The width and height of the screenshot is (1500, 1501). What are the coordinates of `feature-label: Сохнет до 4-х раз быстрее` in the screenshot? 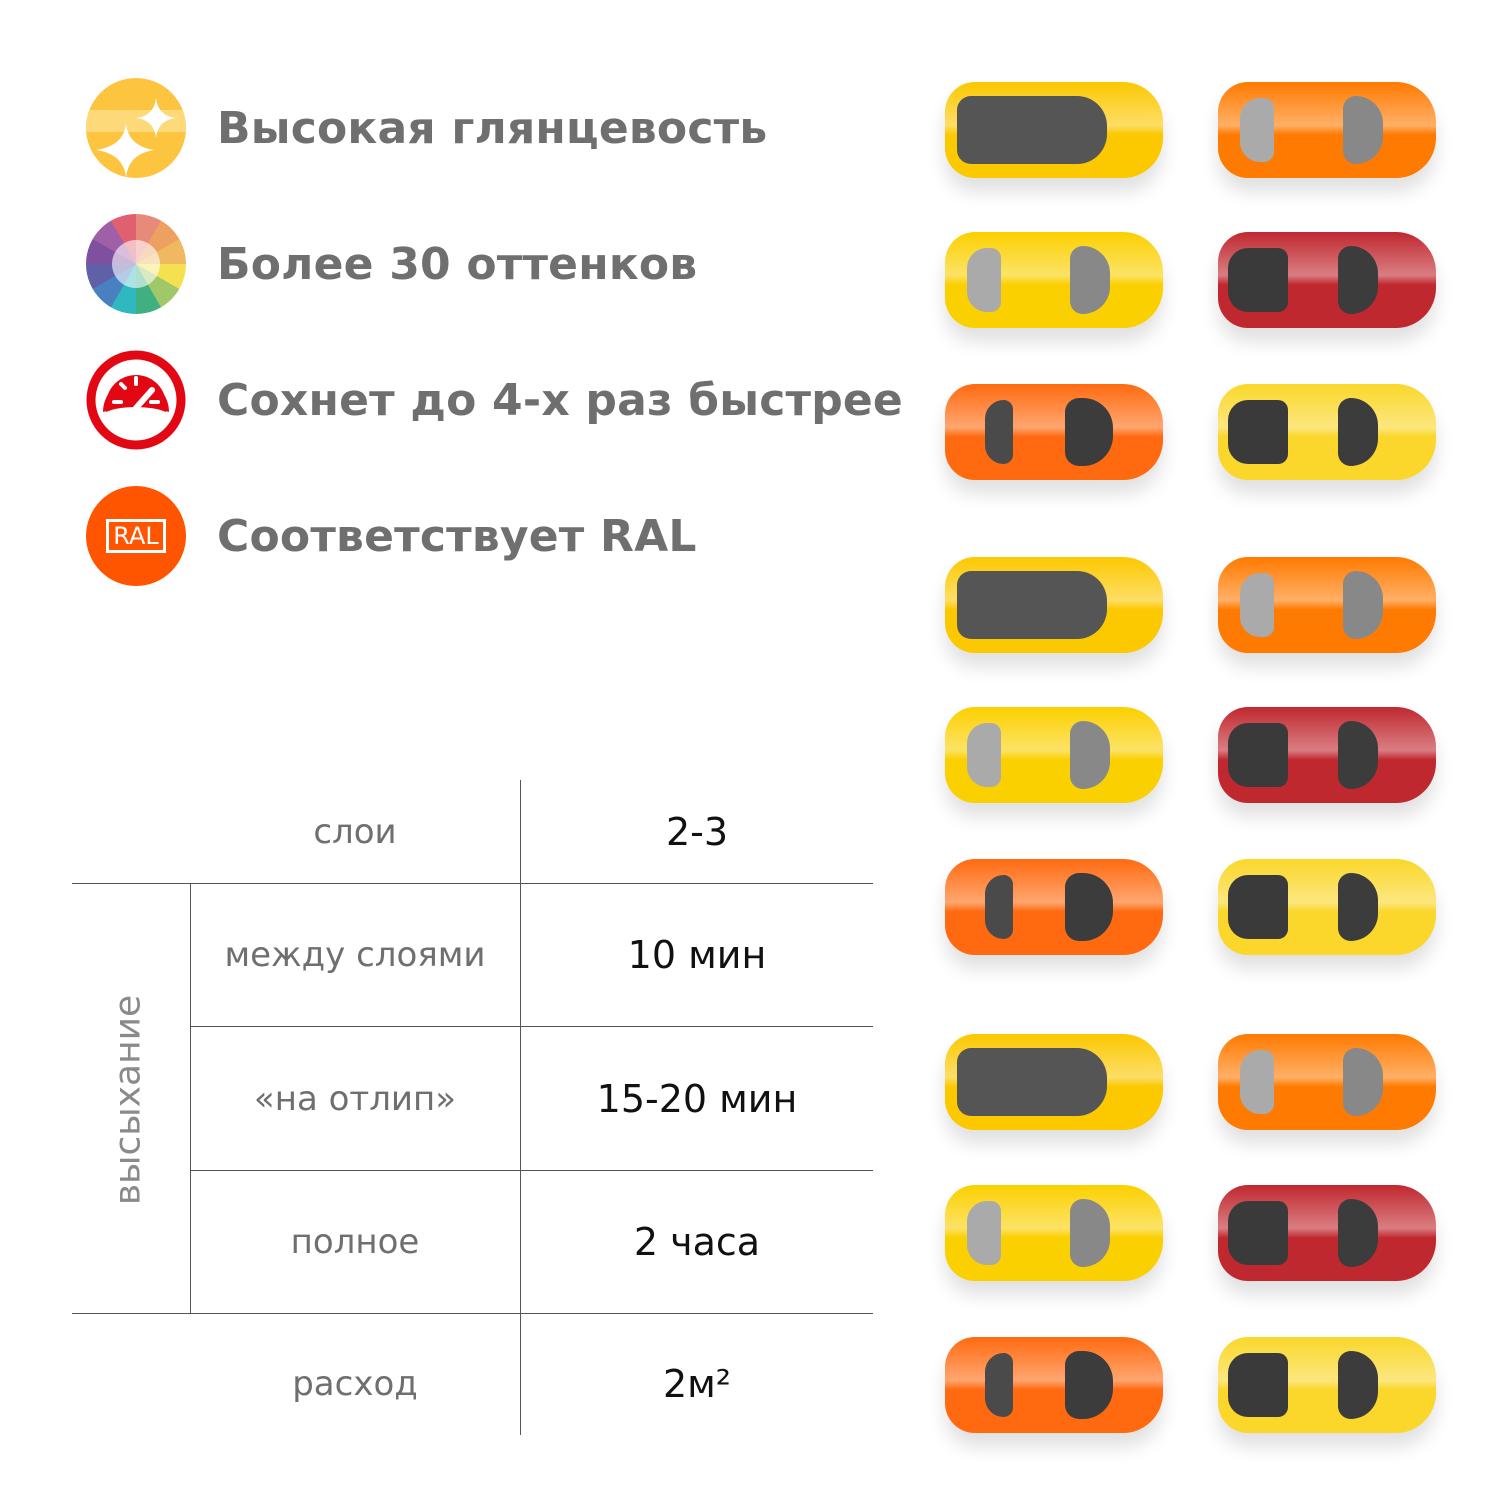 It's located at (560, 400).